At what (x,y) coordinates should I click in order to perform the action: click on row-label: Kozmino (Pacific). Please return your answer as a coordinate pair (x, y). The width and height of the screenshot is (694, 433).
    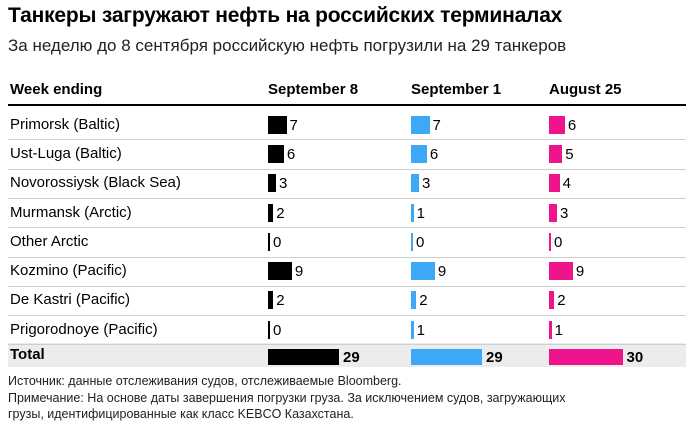
    Looking at the image, I should click on (68, 271).